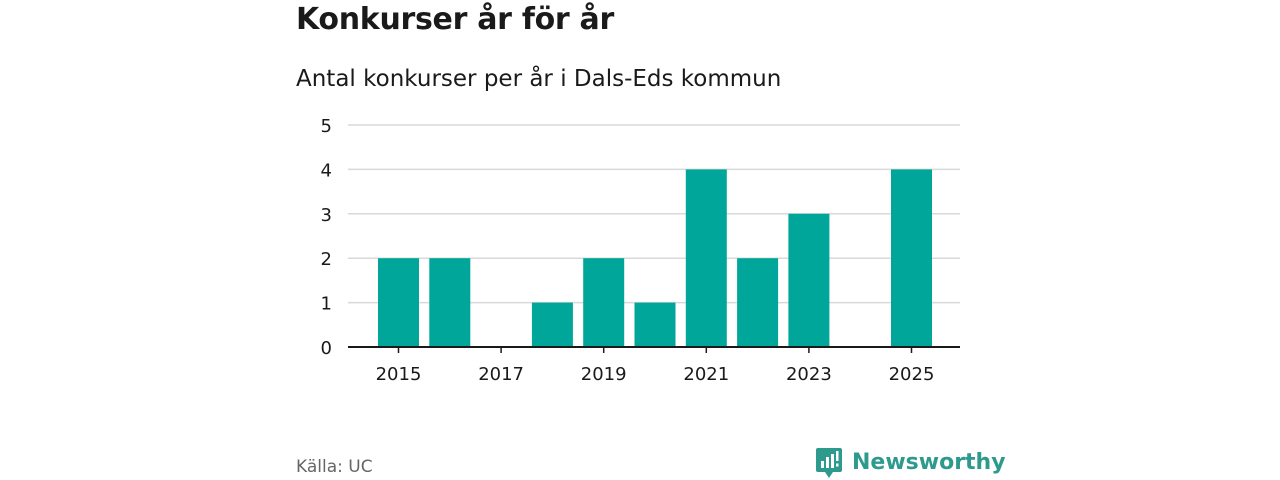 The width and height of the screenshot is (1280, 480). I want to click on bar-2025, so click(911, 258).